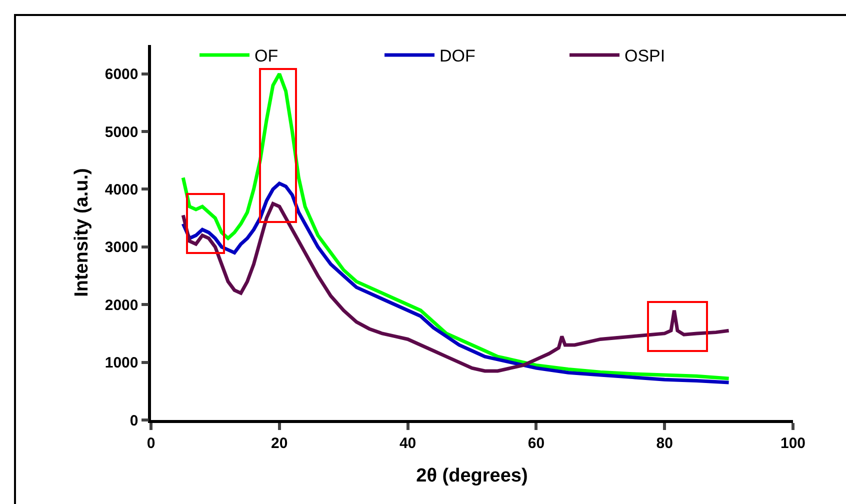  I want to click on x-tick-label: 80, so click(664, 443).